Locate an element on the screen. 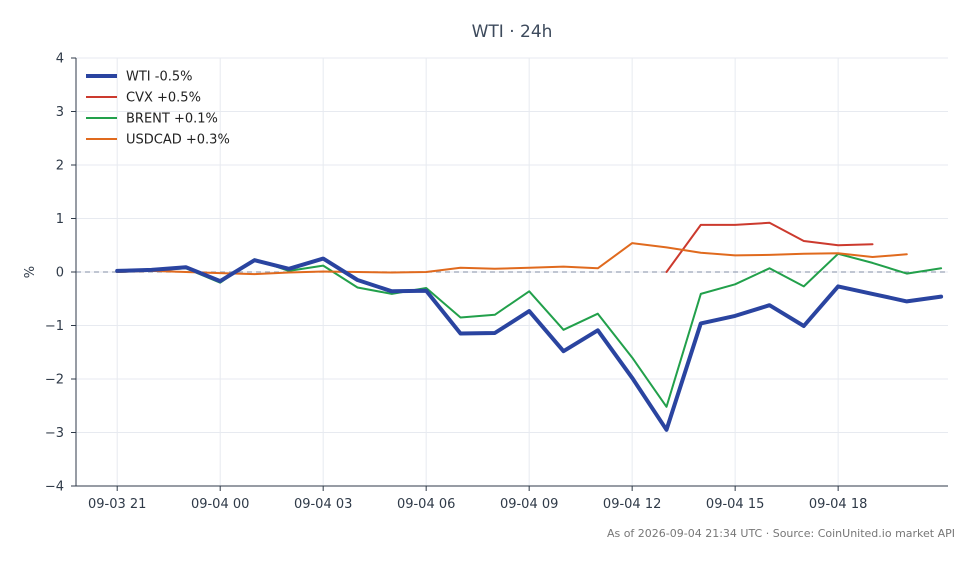  series-line-cvx is located at coordinates (769, 247).